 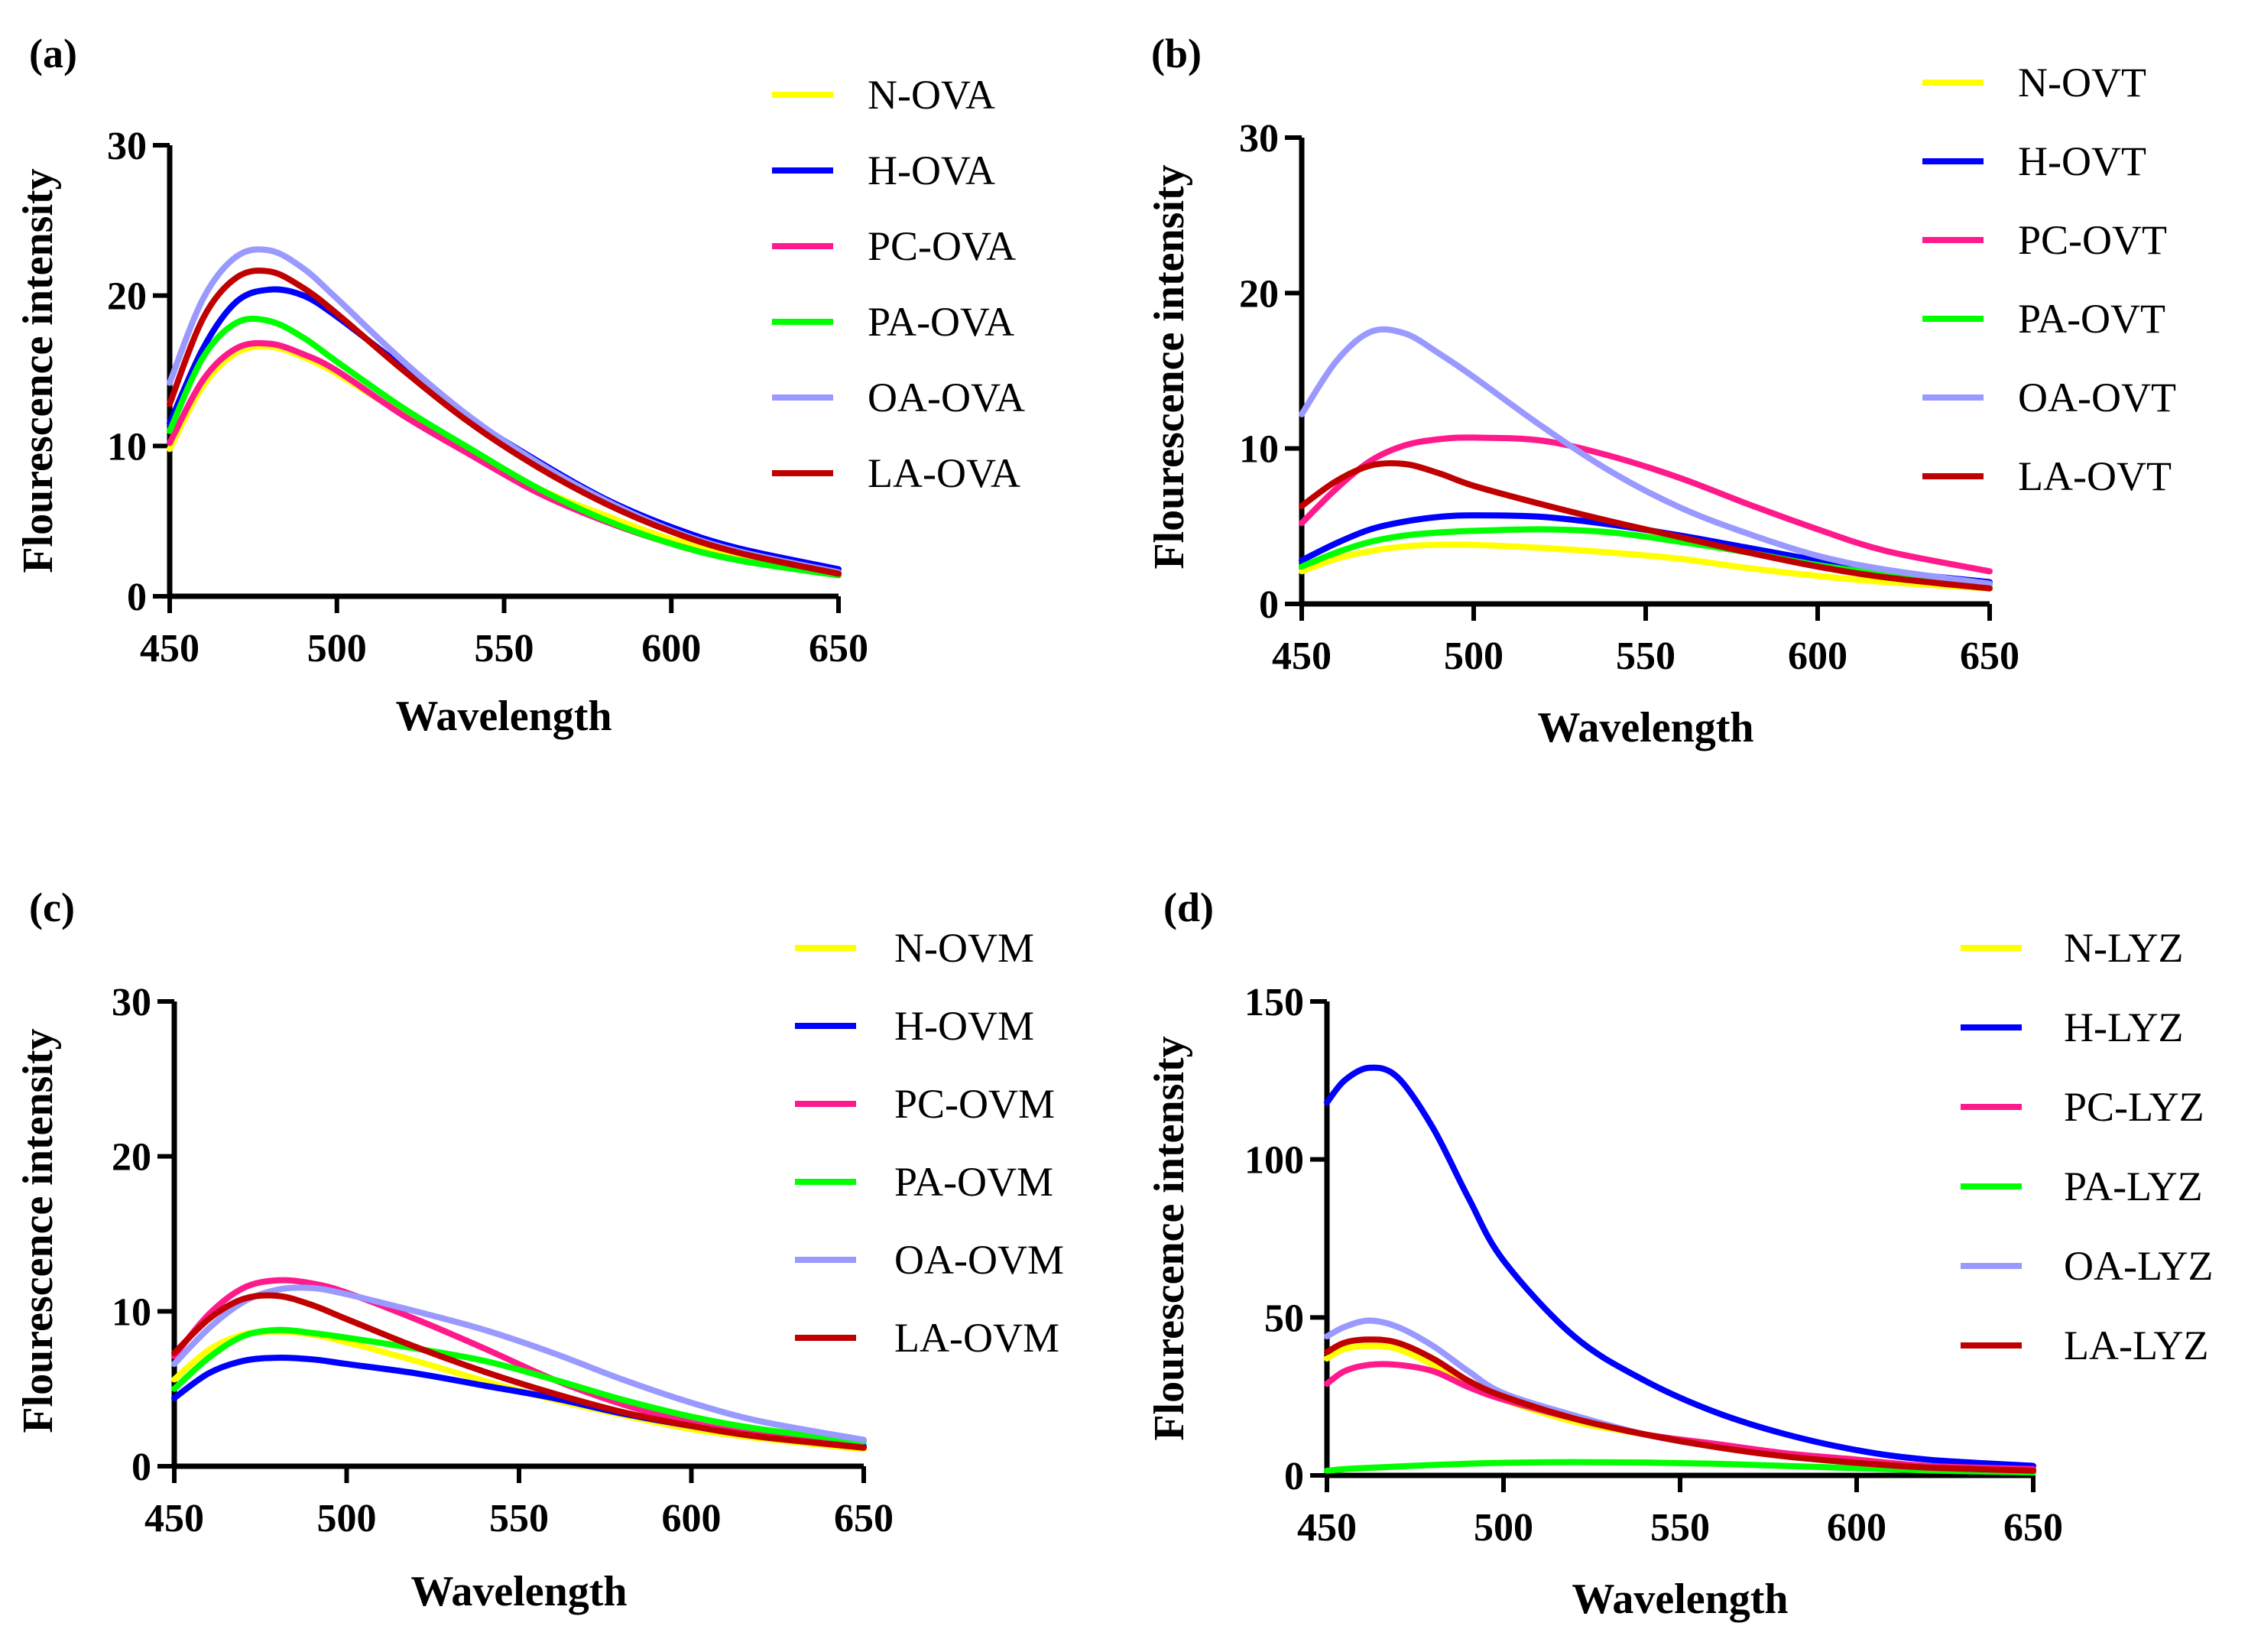 I want to click on legend-label: H-OVA, so click(x=931, y=170).